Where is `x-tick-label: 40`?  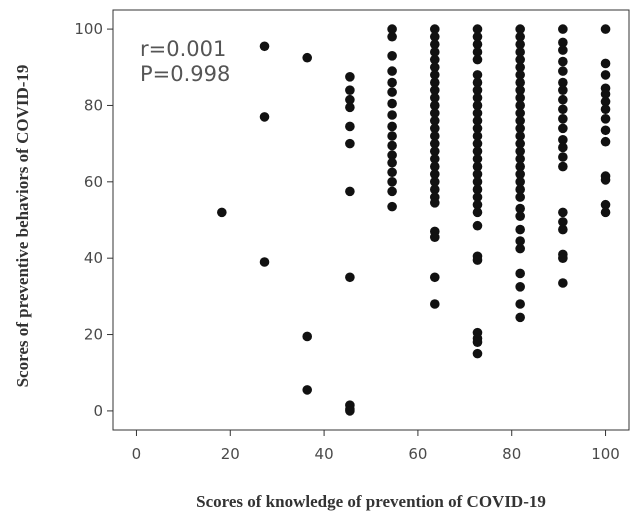 x-tick-label: 40 is located at coordinates (324, 454).